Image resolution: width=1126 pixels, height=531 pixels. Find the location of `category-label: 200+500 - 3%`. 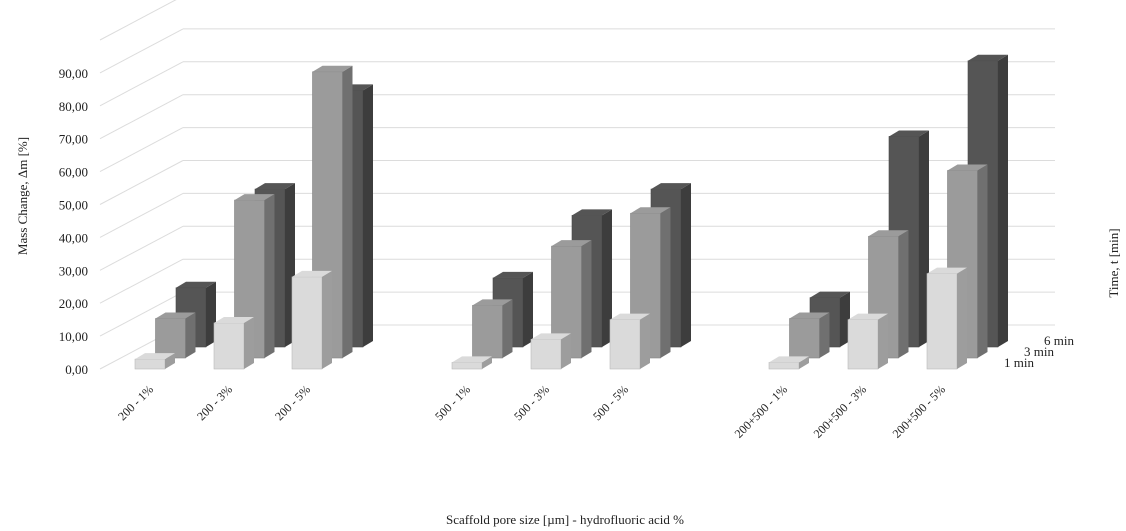

category-label: 200+500 - 3% is located at coordinates (840, 411).